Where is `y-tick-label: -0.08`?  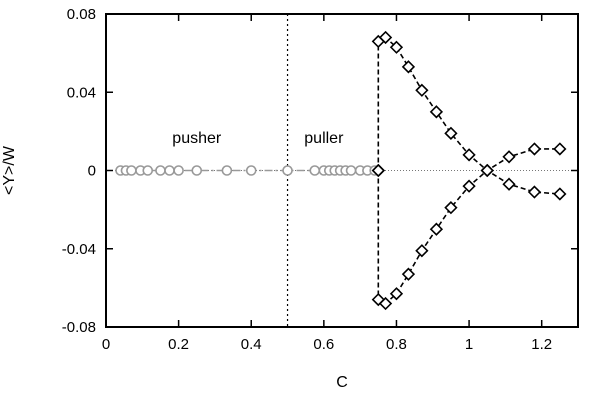 y-tick-label: -0.08 is located at coordinates (79, 327).